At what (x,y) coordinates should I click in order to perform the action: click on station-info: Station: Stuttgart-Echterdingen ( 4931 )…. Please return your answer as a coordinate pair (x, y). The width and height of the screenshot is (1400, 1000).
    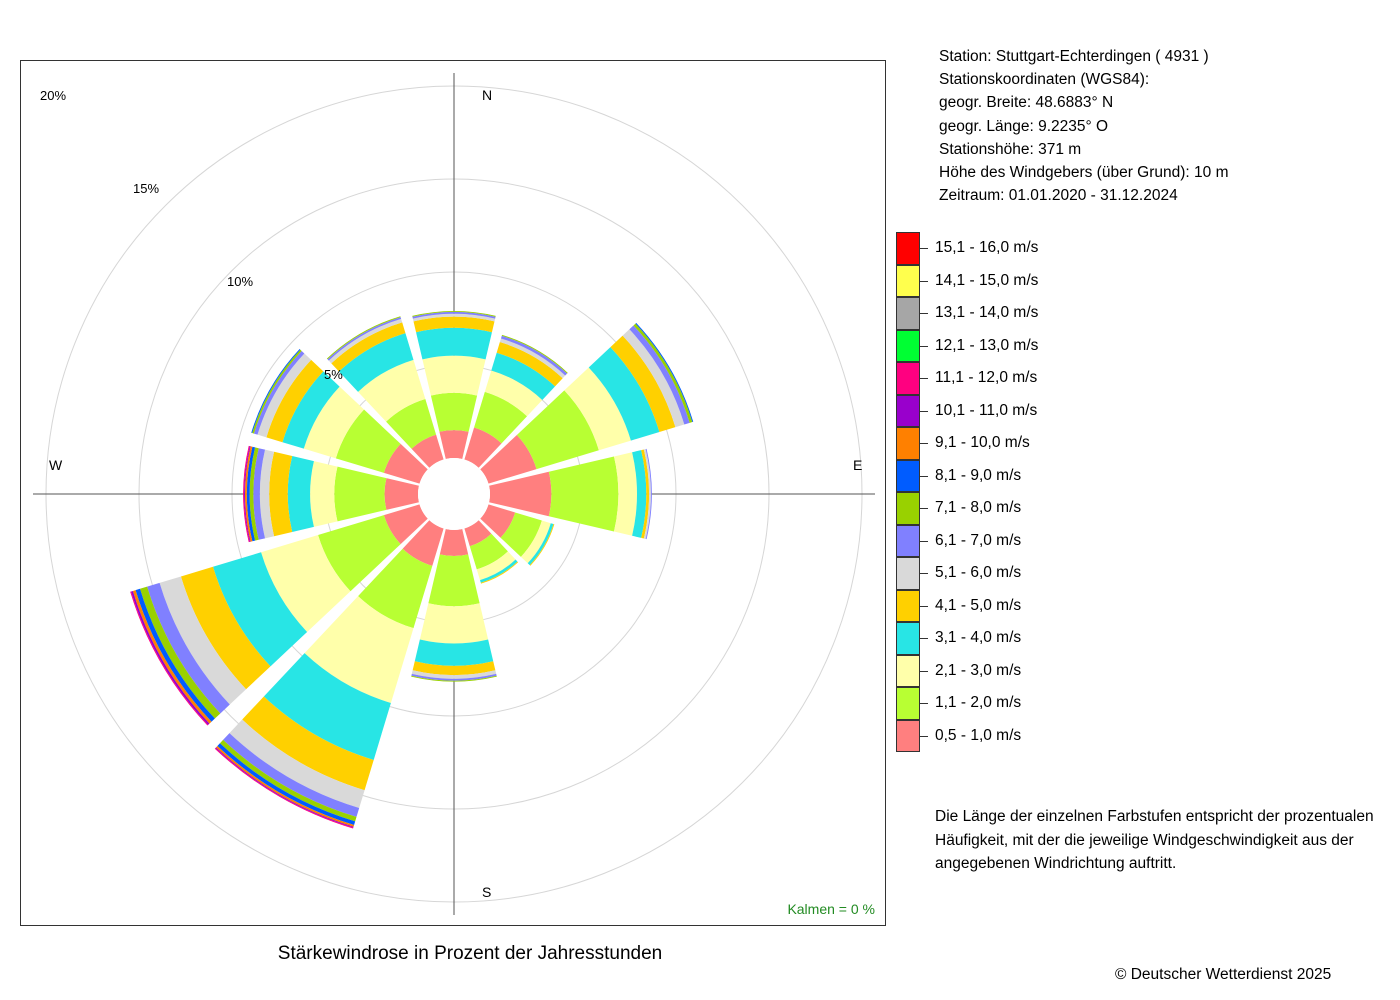
    Looking at the image, I should click on (1083, 126).